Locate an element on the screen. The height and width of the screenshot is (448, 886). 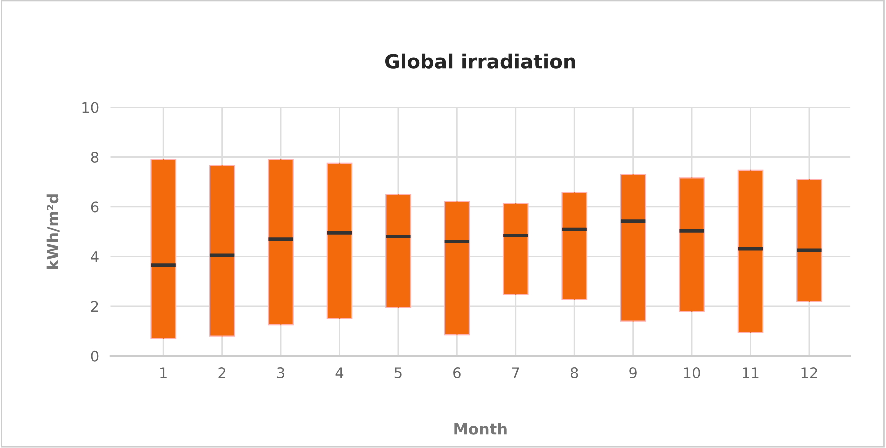
x-tick-label: 10 is located at coordinates (692, 373).